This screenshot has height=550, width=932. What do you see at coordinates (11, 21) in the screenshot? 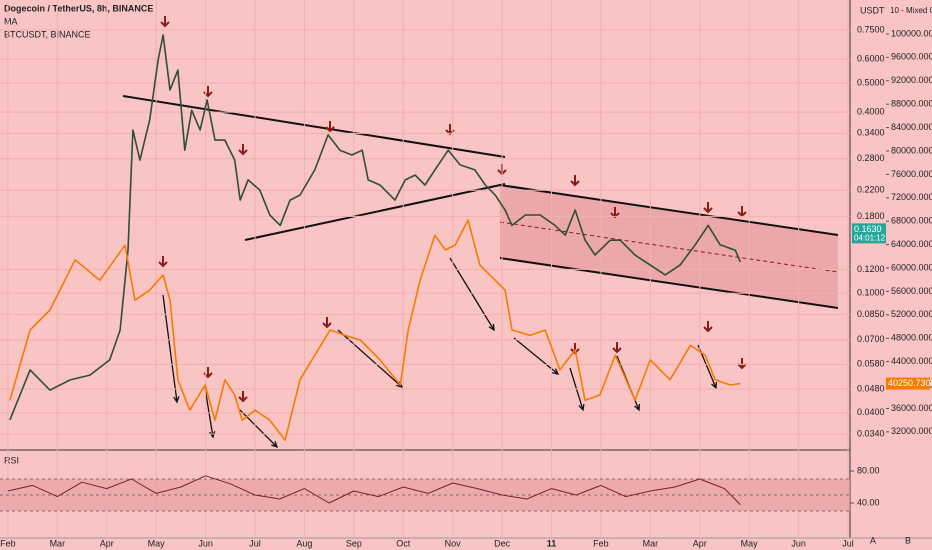
I see `indicator-label: MA` at bounding box center [11, 21].